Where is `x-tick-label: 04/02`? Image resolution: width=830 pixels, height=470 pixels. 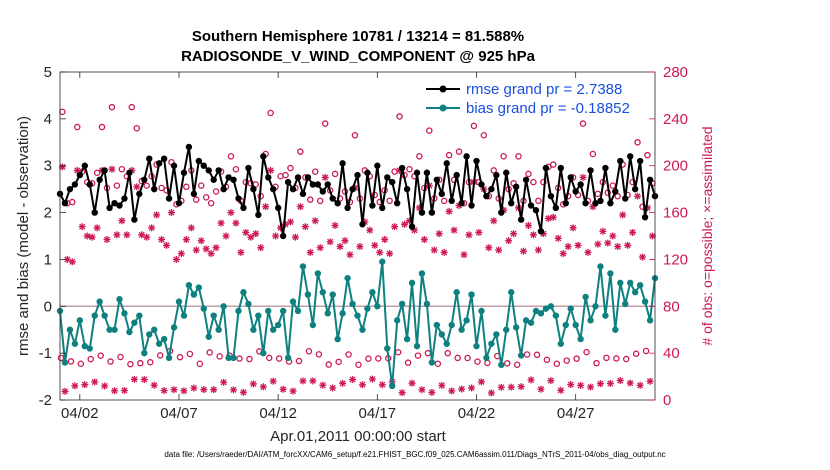
x-tick-label: 04/02 is located at coordinates (80, 413).